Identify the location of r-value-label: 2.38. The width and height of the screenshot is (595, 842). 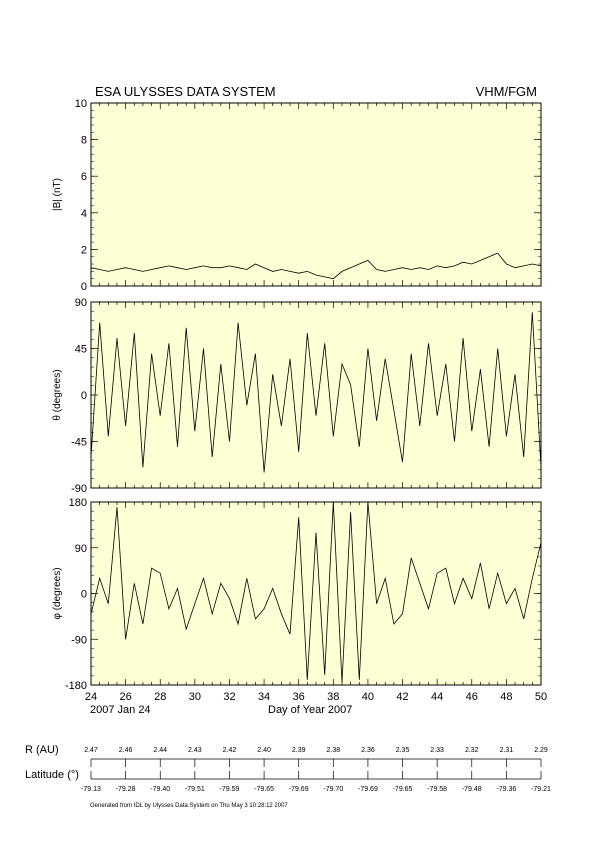
(333, 750).